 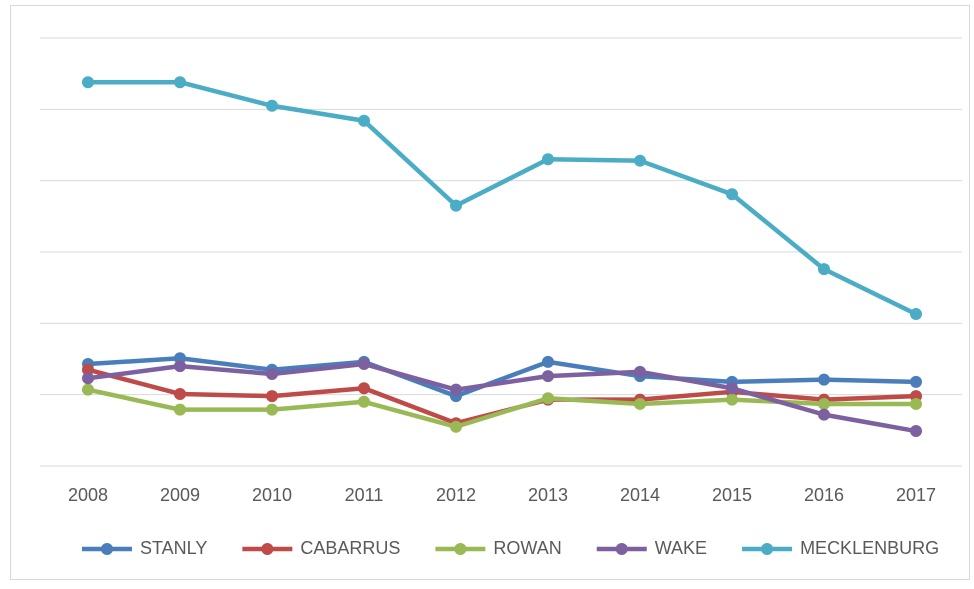 I want to click on x-tick-label: 2012, so click(x=456, y=495).